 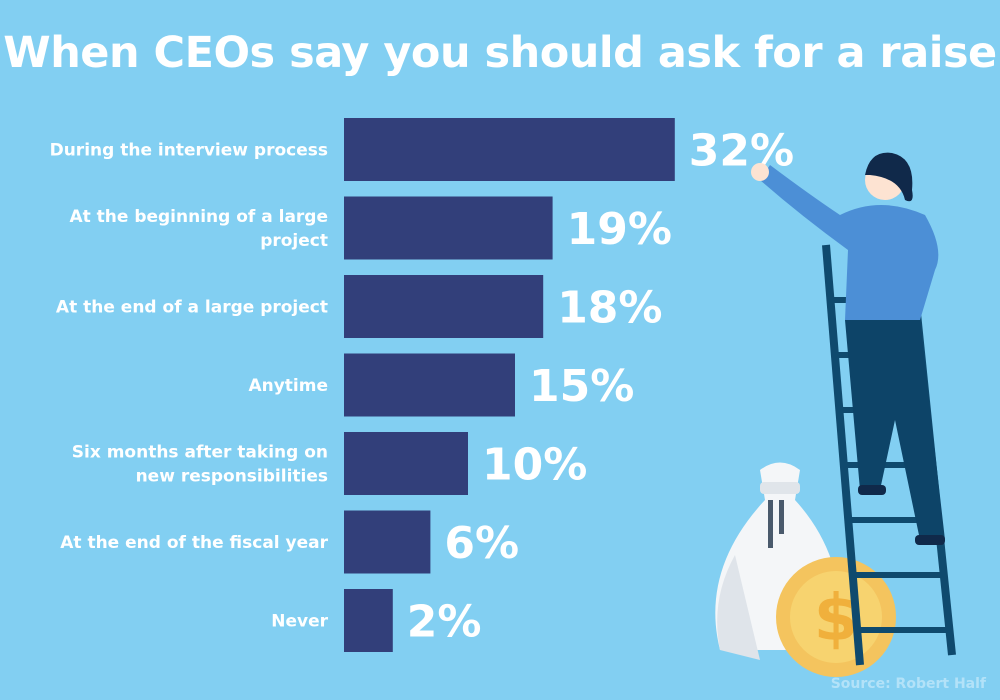 I want to click on data-label: 10%, so click(x=534, y=465).